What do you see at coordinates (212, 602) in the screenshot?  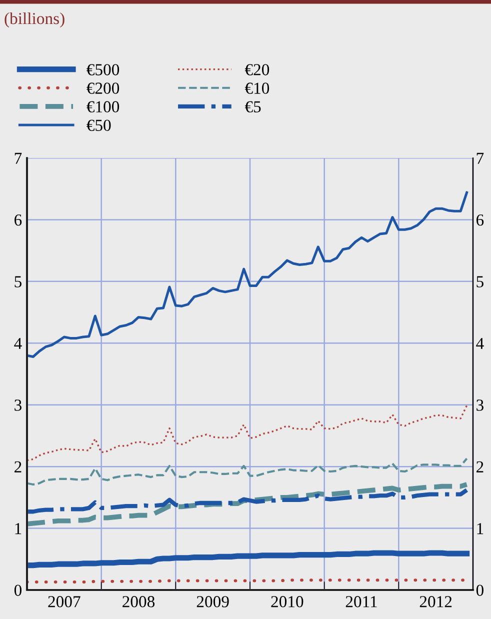 I see `x-tick-label: 2009` at bounding box center [212, 602].